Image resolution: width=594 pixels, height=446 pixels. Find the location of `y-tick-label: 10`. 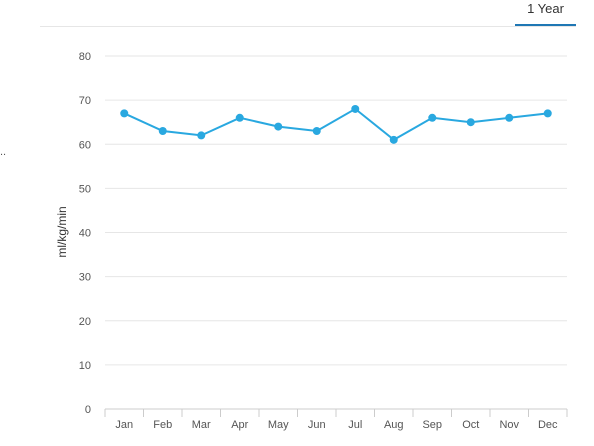

y-tick-label: 10 is located at coordinates (85, 366).